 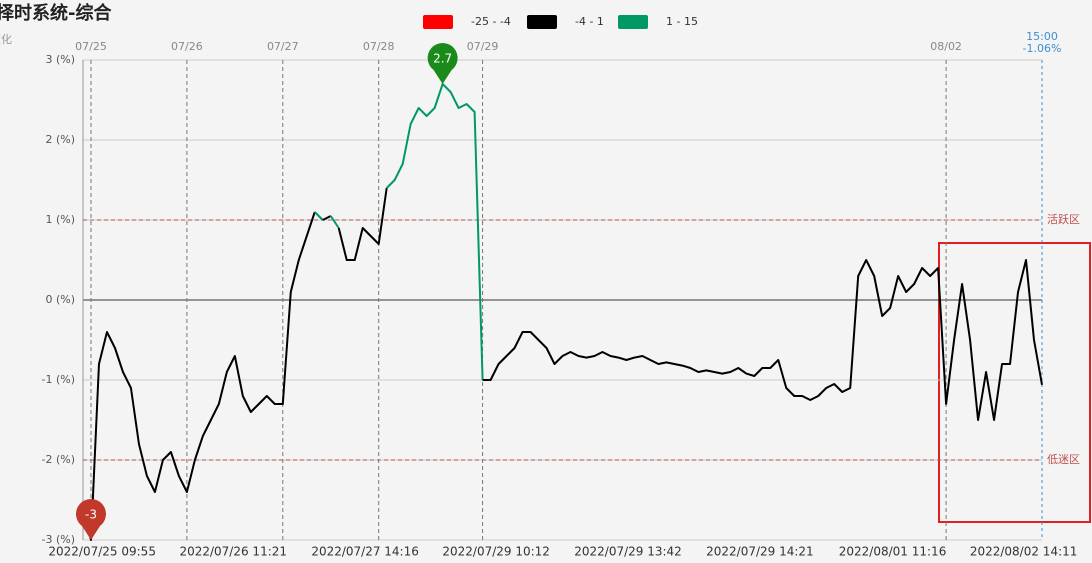 What do you see at coordinates (91, 515) in the screenshot?
I see `min-label: -3` at bounding box center [91, 515].